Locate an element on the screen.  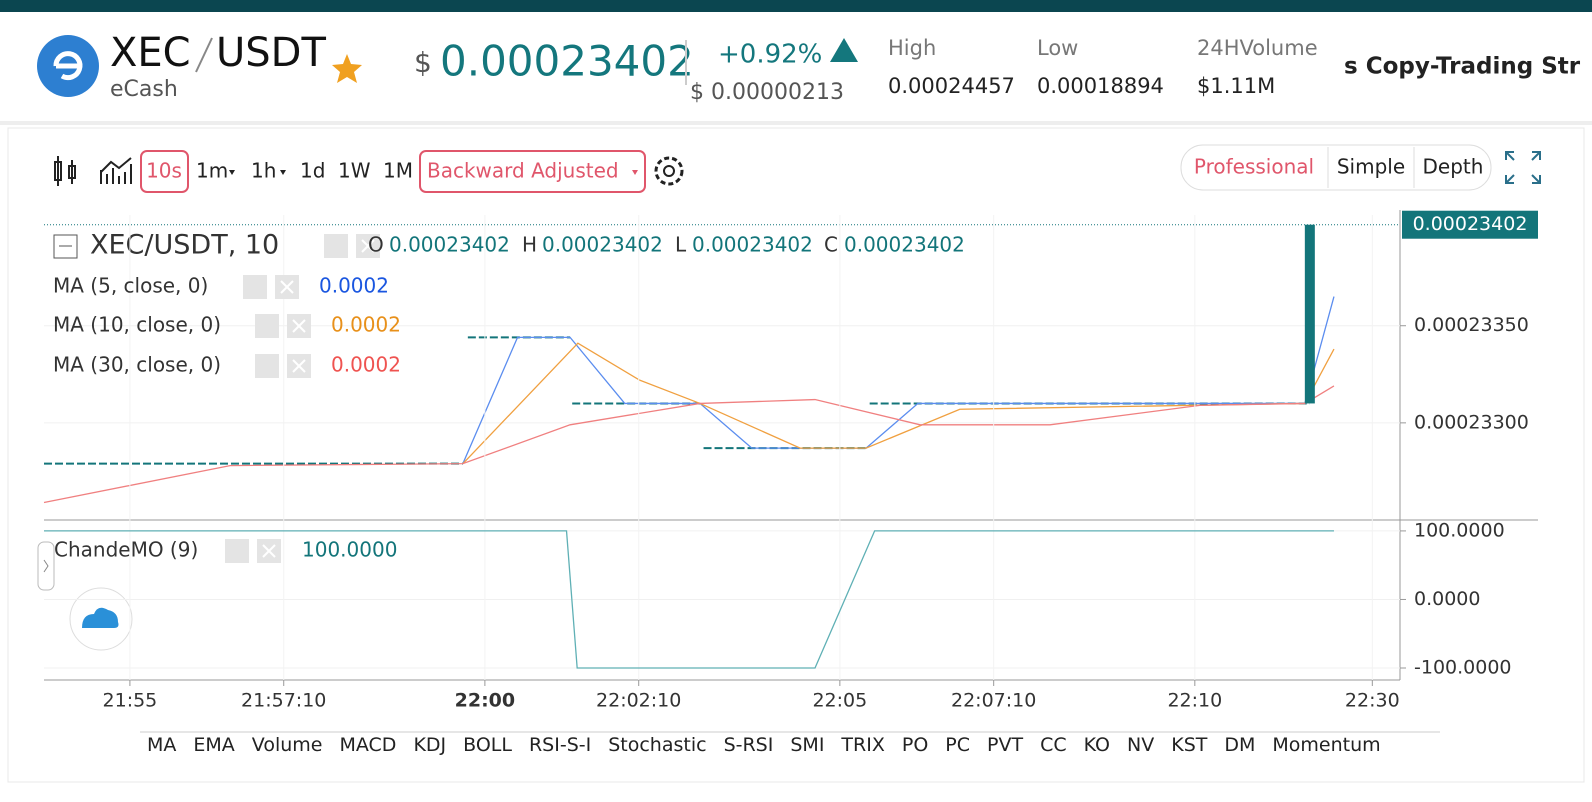
top-bar is located at coordinates (796, 6).